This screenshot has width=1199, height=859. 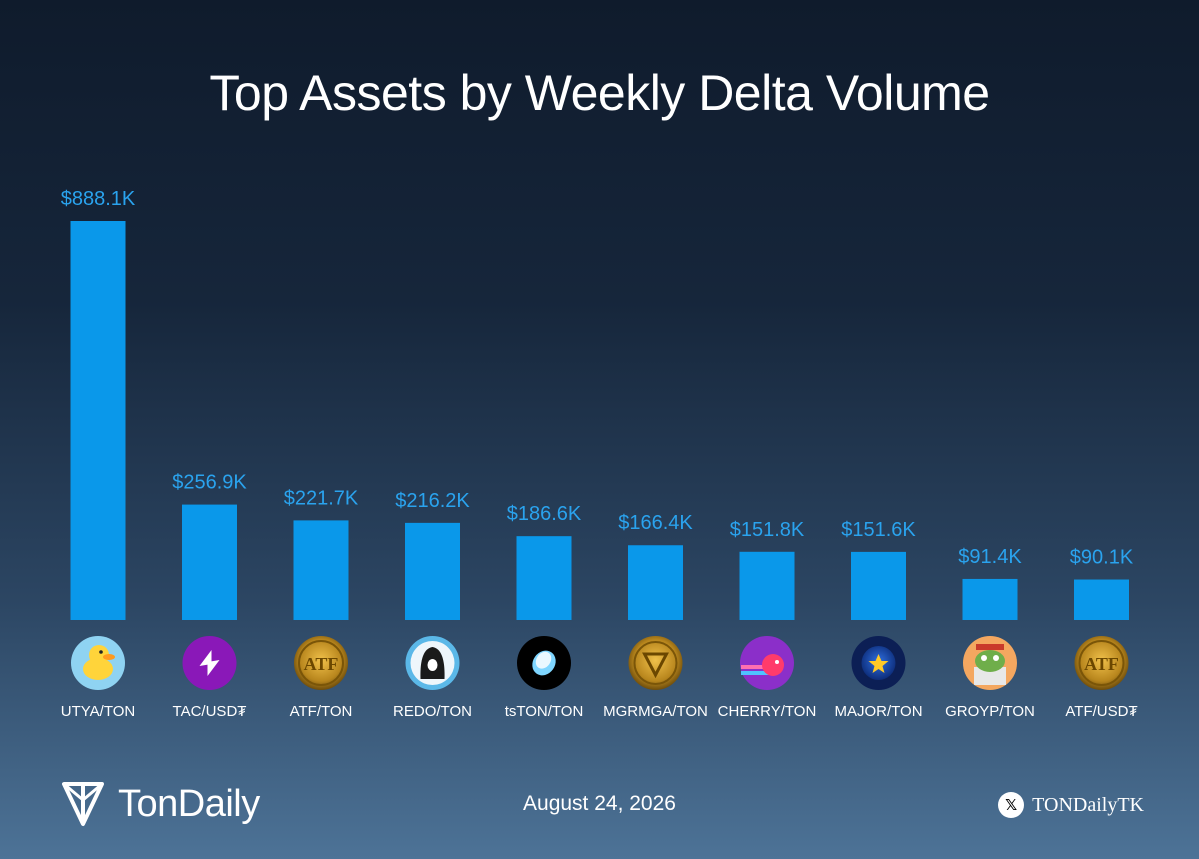 What do you see at coordinates (599, 93) in the screenshot?
I see `chart-title: Top Assets by Weekly Delta Volume` at bounding box center [599, 93].